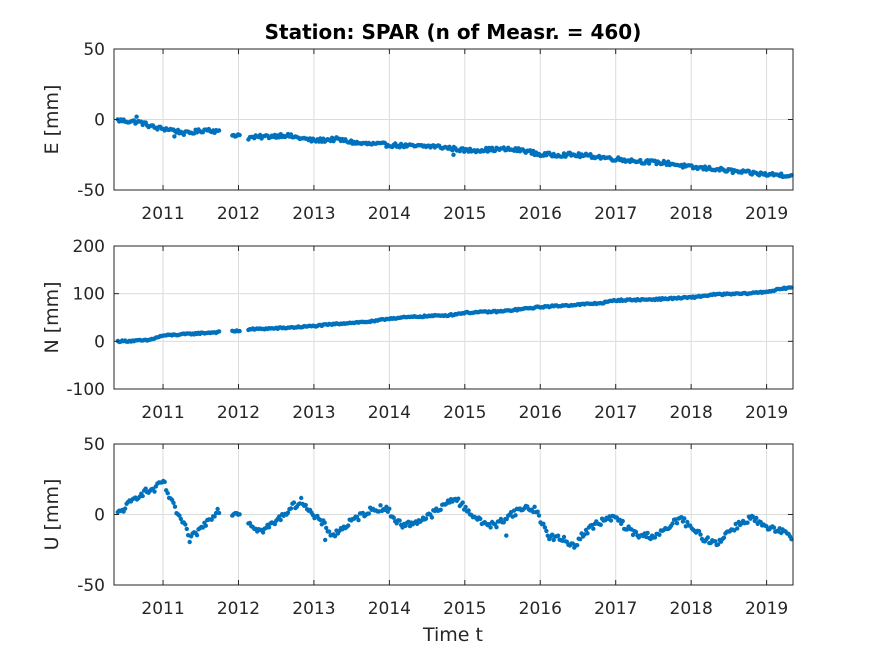 This screenshot has width=875, height=656. Describe the element at coordinates (89, 295) in the screenshot. I see `y-tick-label: 100` at that location.